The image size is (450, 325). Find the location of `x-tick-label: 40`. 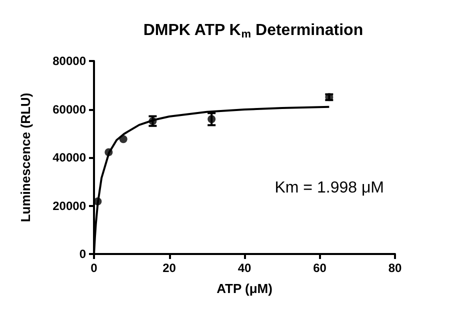

x-tick-label: 40 is located at coordinates (245, 268).